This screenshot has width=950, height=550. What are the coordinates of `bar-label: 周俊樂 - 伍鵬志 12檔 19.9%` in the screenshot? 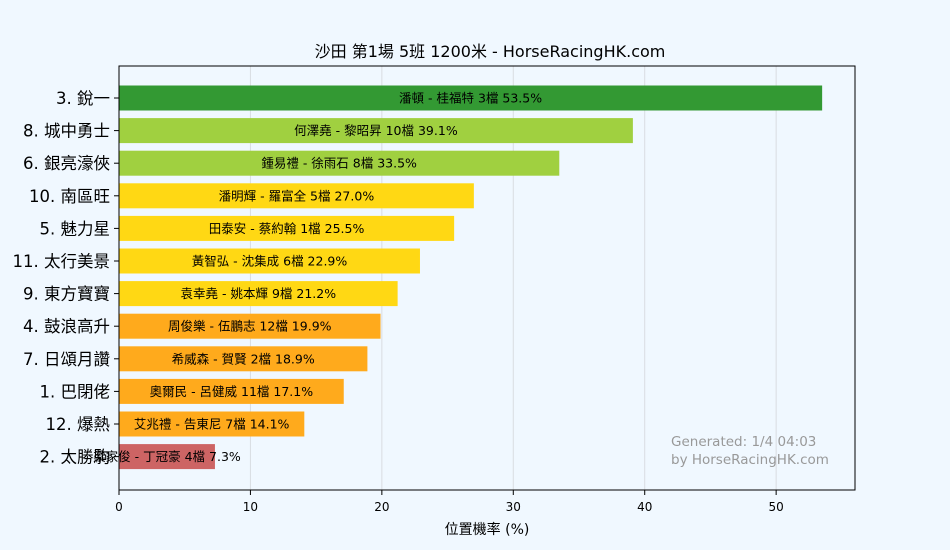 It's located at (250, 326).